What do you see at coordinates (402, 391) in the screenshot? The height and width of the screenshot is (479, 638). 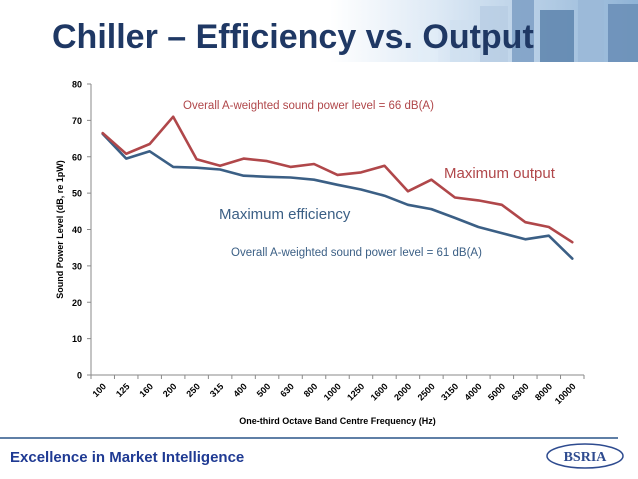 I see `x-tick-label: 2000` at bounding box center [402, 391].